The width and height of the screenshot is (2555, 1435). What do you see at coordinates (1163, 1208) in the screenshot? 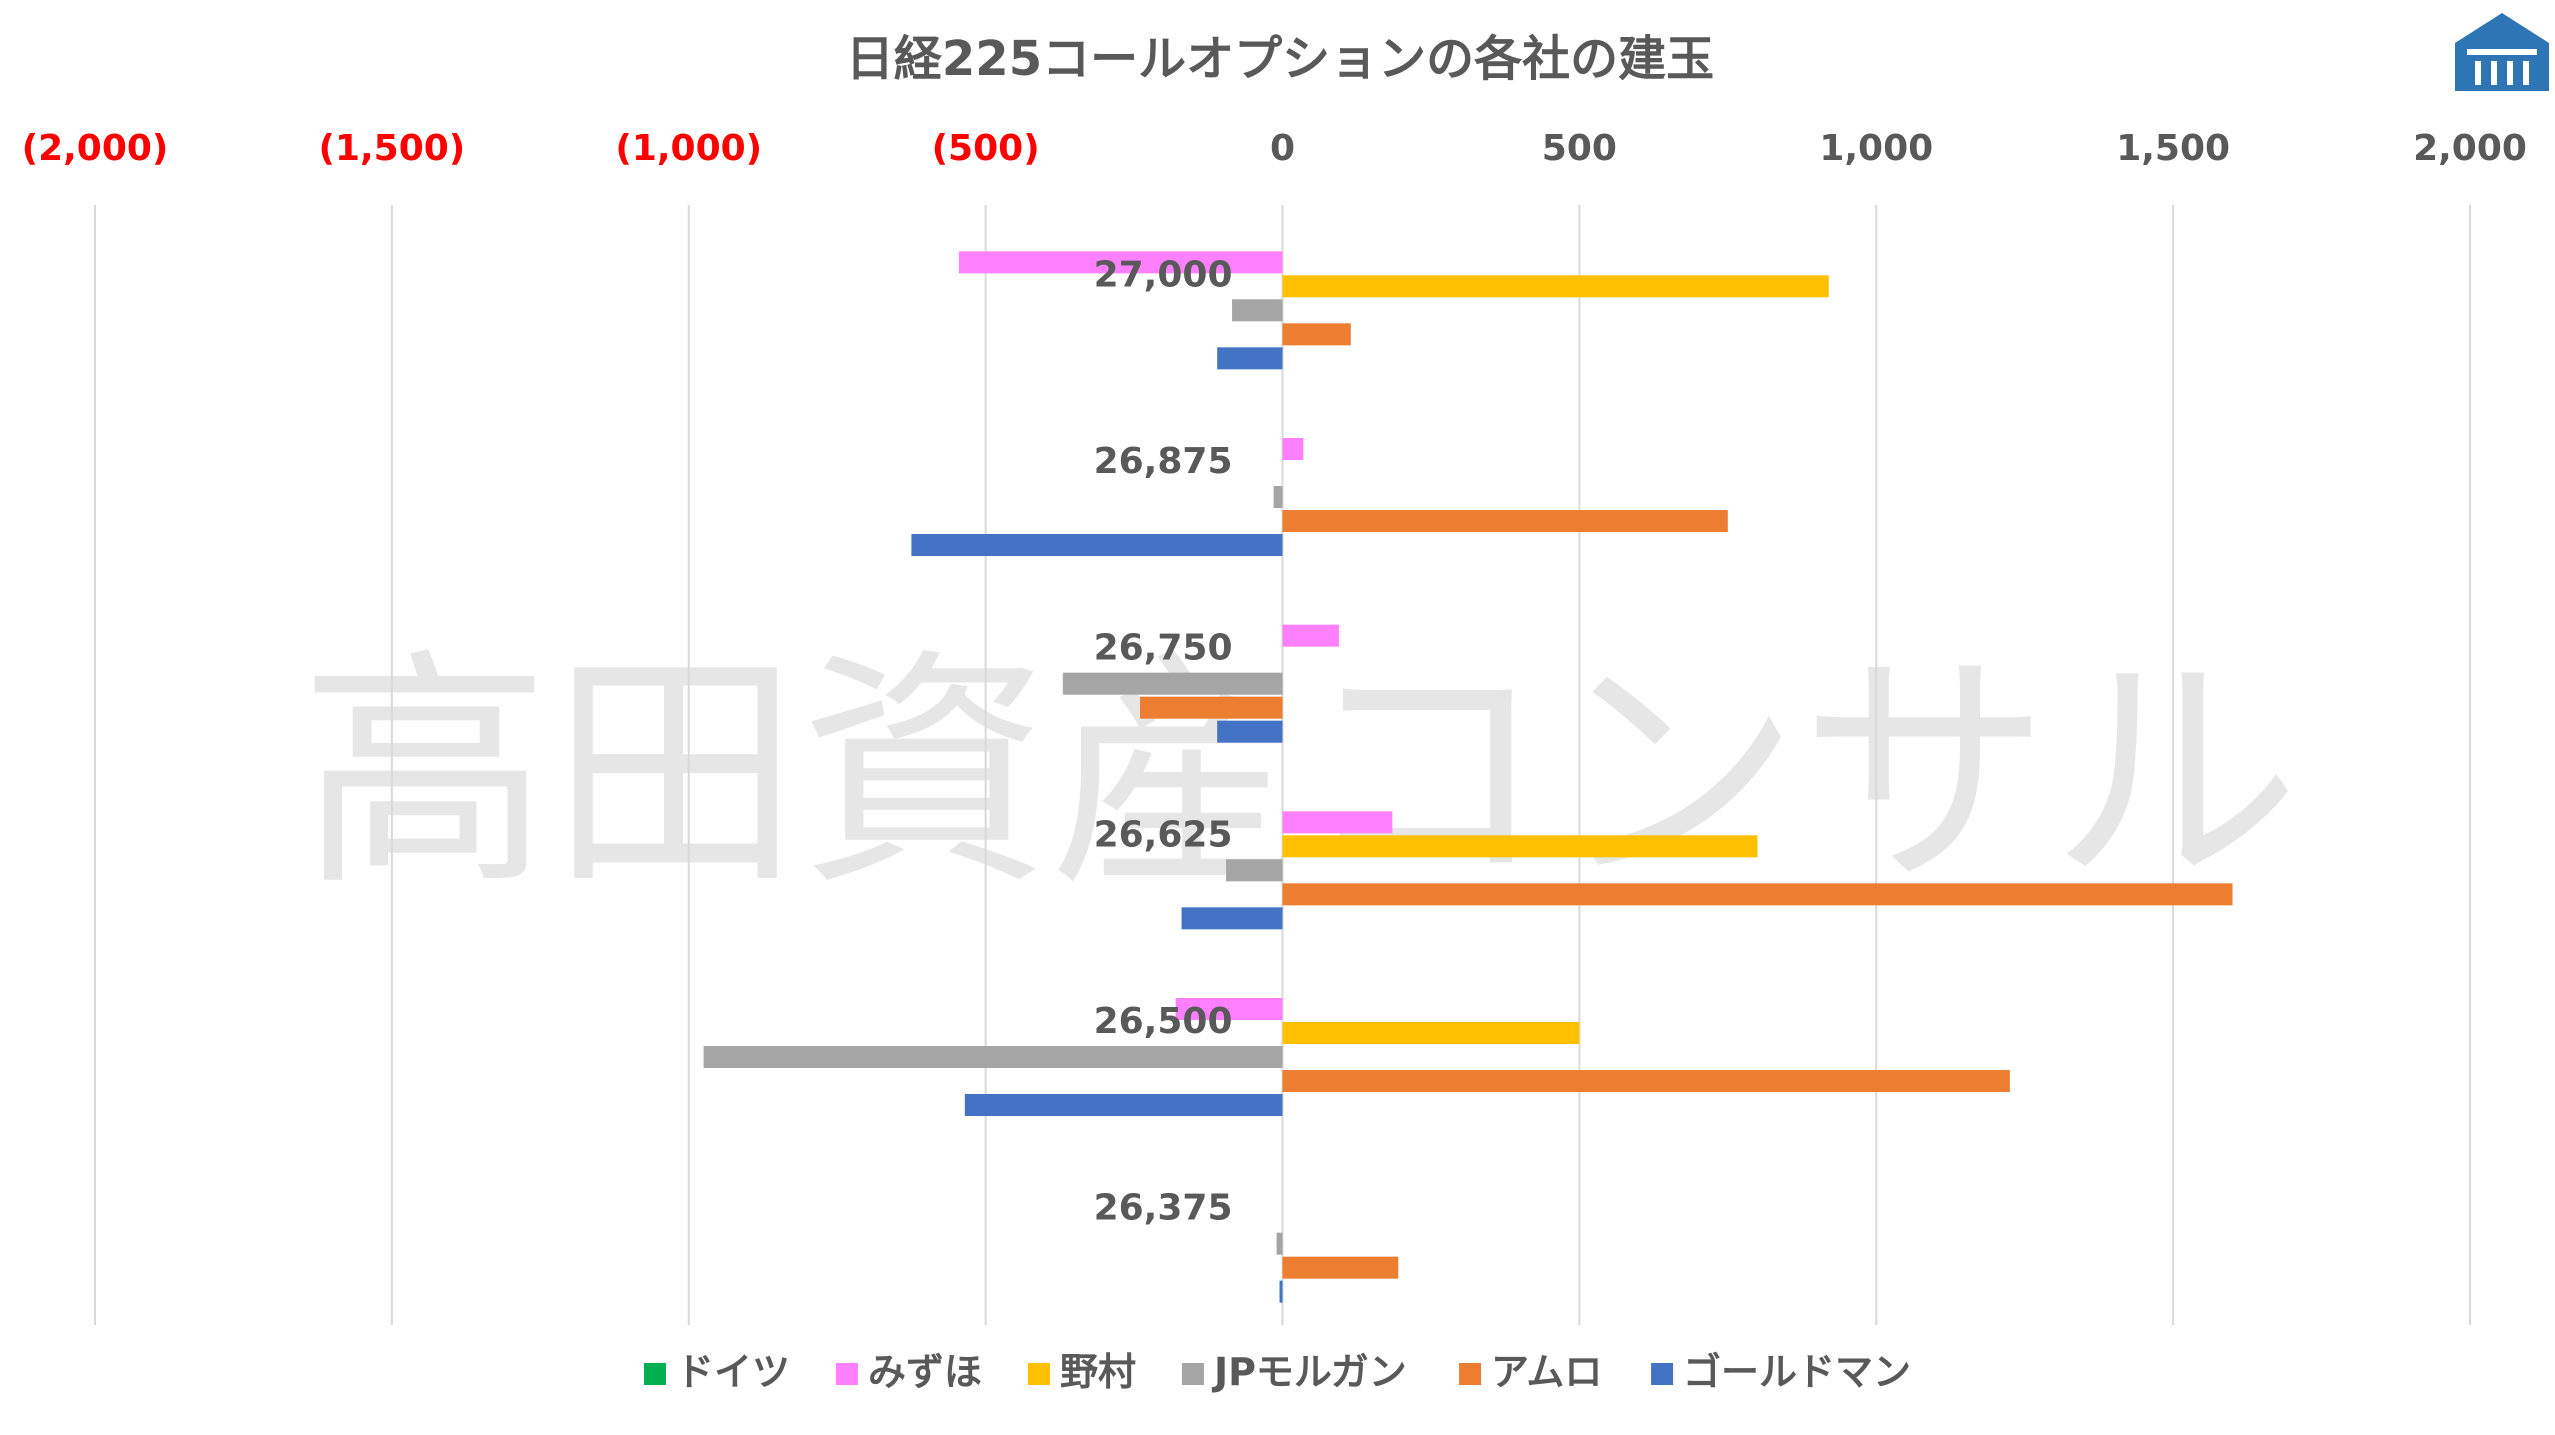
I see `category-label: 26,375` at bounding box center [1163, 1208].